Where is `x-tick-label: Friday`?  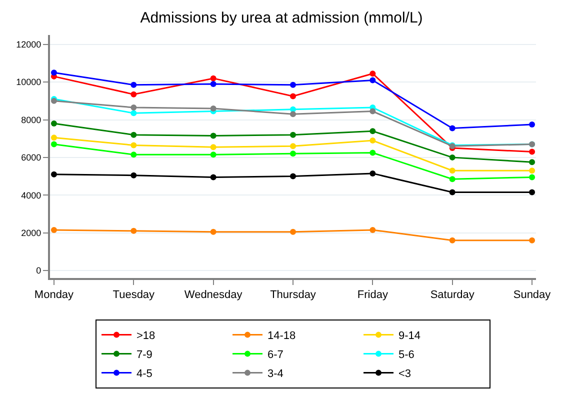
x-tick-label: Friday is located at coordinates (372, 295).